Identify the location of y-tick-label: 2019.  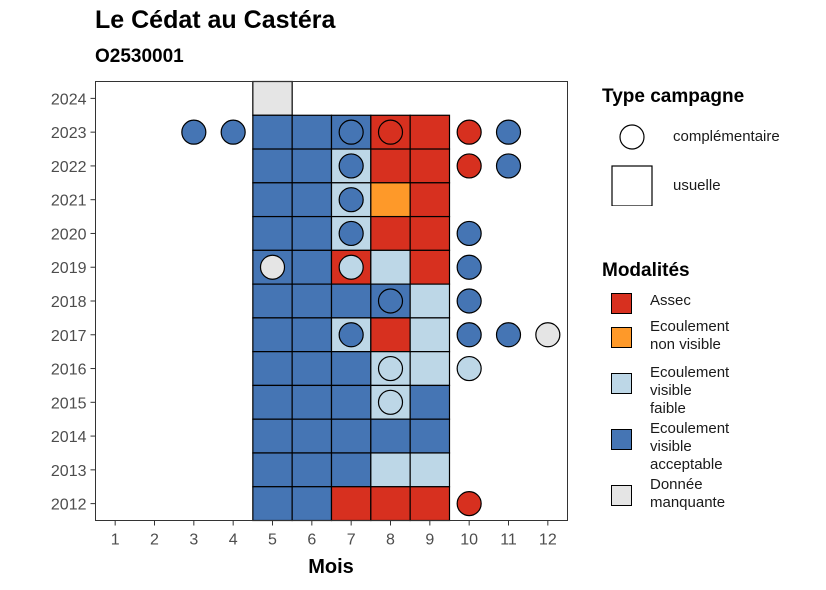
(69, 268).